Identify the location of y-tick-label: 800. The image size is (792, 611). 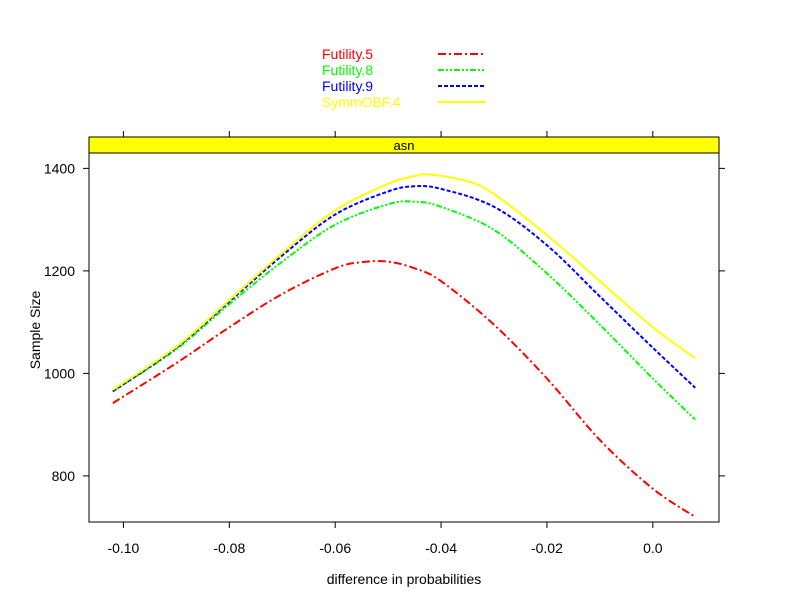
(64, 476).